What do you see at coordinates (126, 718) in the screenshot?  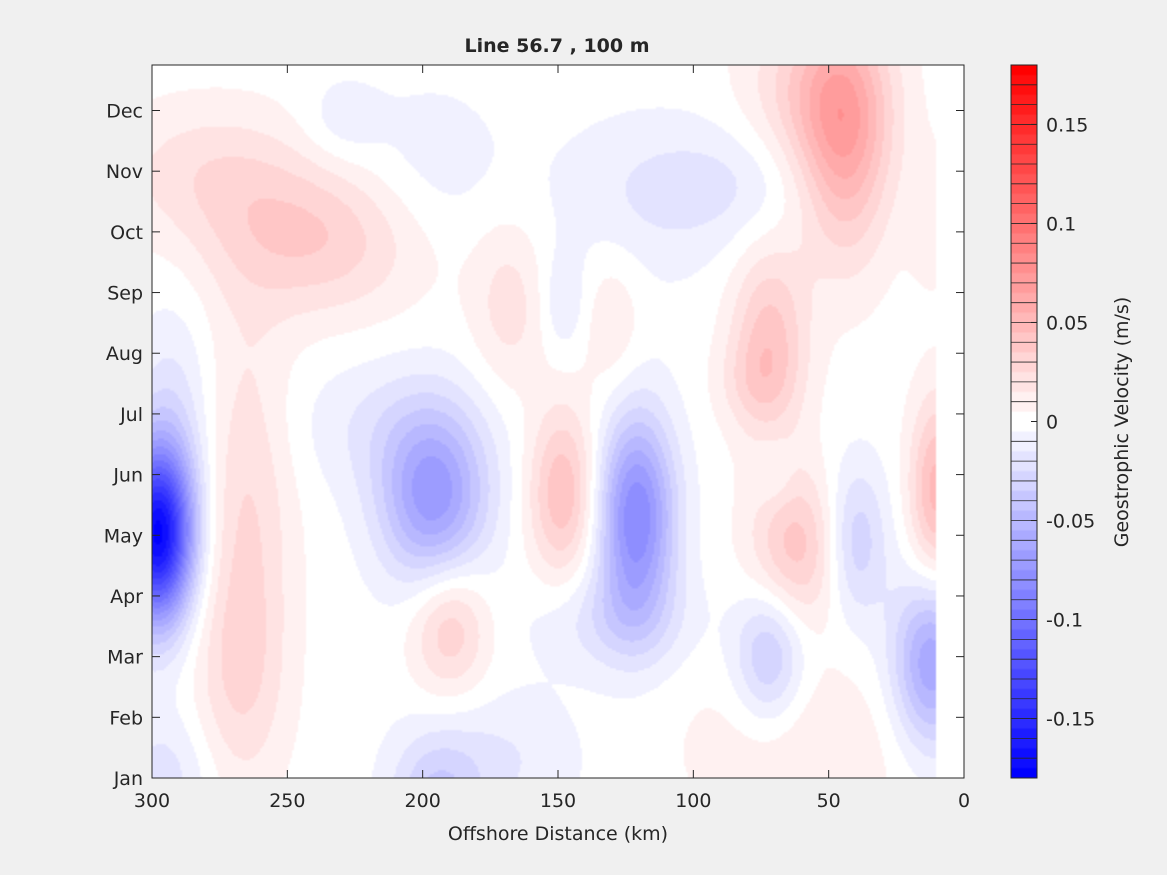 I see `y-tick-label: Feb` at bounding box center [126, 718].